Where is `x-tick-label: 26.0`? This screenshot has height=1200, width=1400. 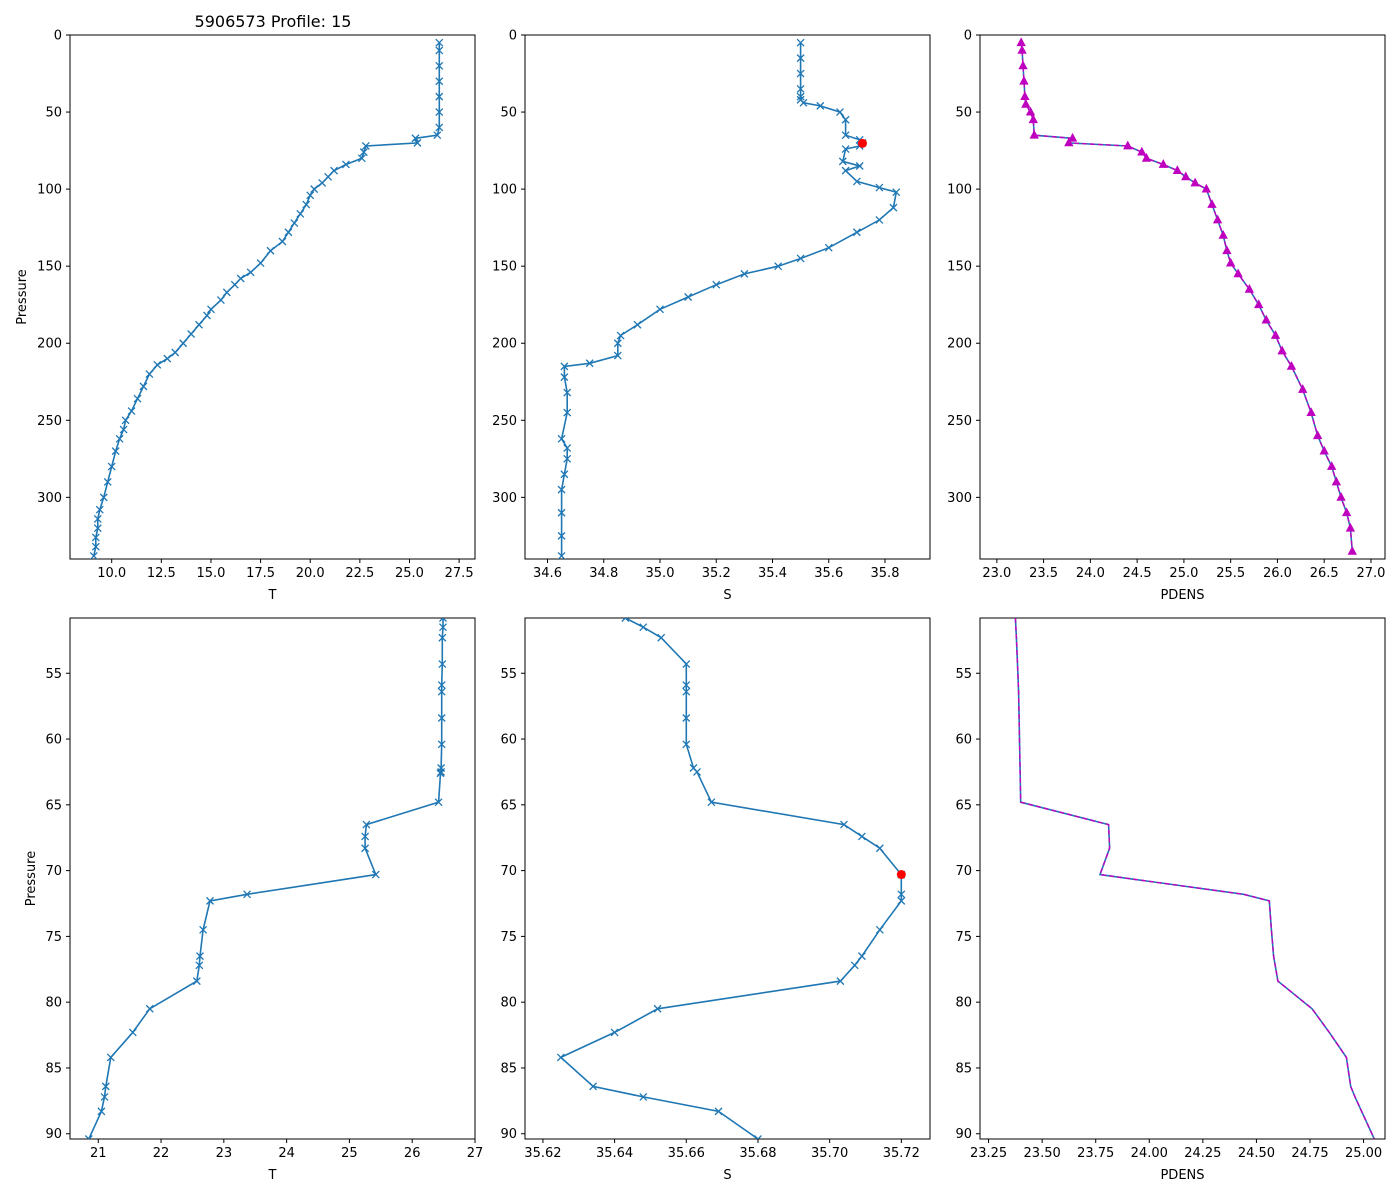 x-tick-label: 26.0 is located at coordinates (1277, 573).